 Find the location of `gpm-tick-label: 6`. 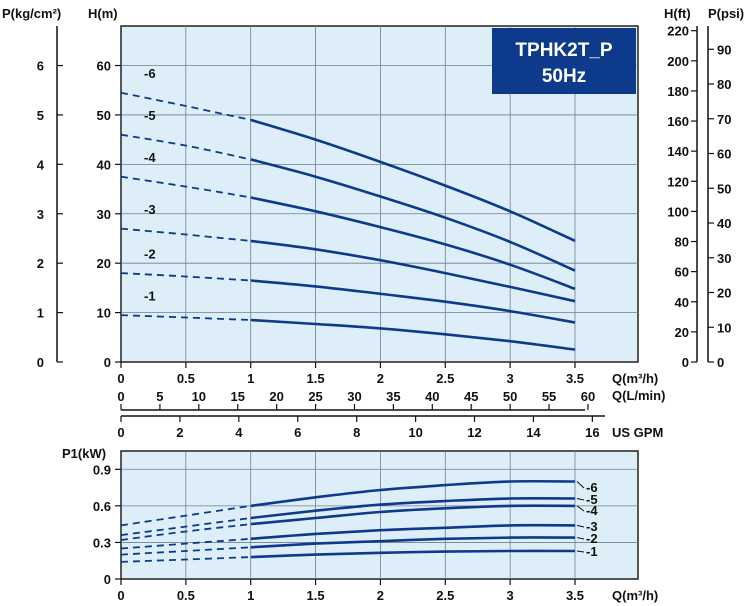

gpm-tick-label: 6 is located at coordinates (297, 432).